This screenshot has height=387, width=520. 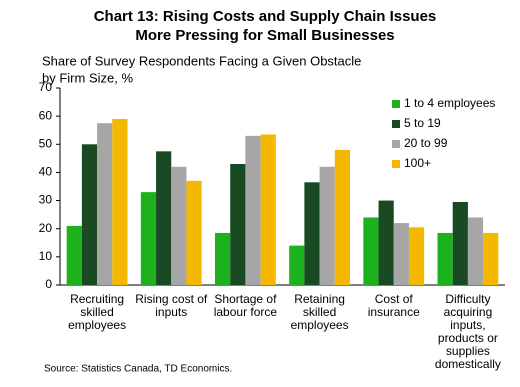 What do you see at coordinates (449, 103) in the screenshot?
I see `legend-label: 1 to 4 employees` at bounding box center [449, 103].